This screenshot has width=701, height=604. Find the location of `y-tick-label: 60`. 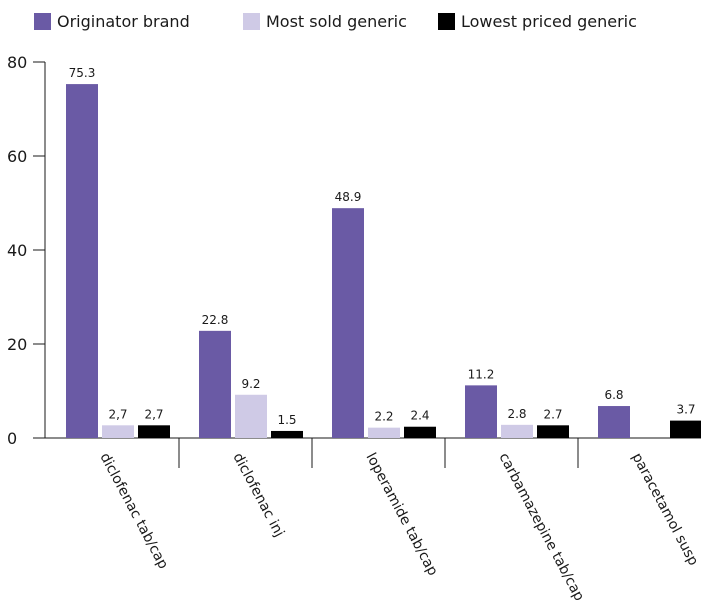

y-tick-label: 60 is located at coordinates (17, 156).